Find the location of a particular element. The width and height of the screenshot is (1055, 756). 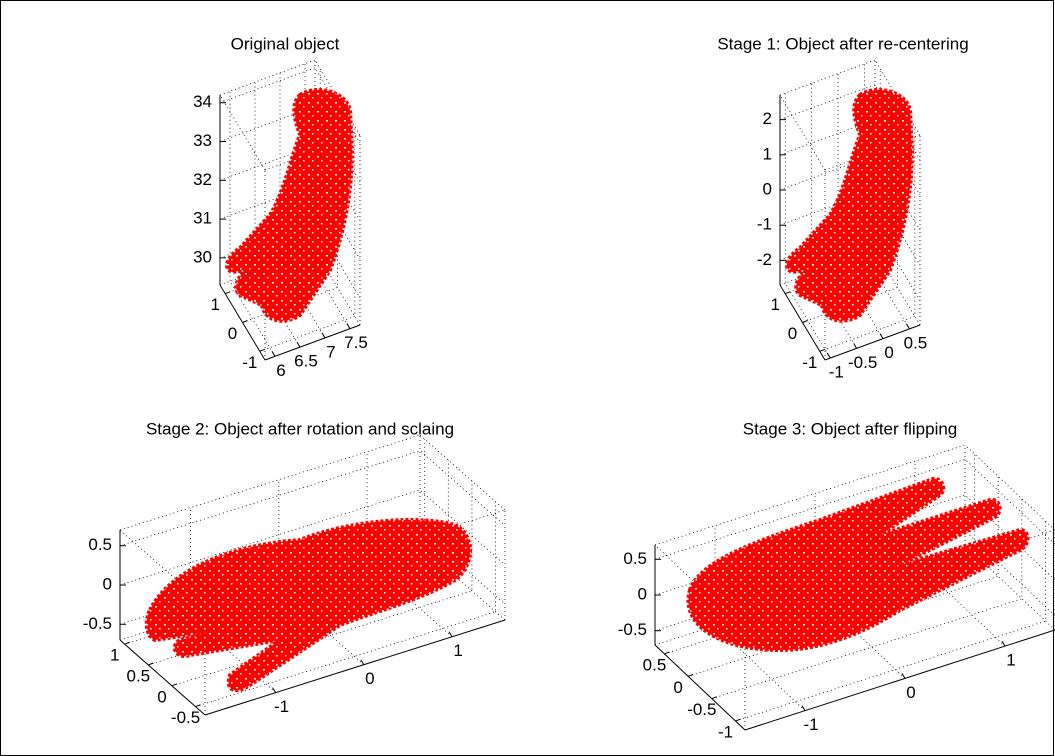

z-tick-label: 30 is located at coordinates (202, 256).